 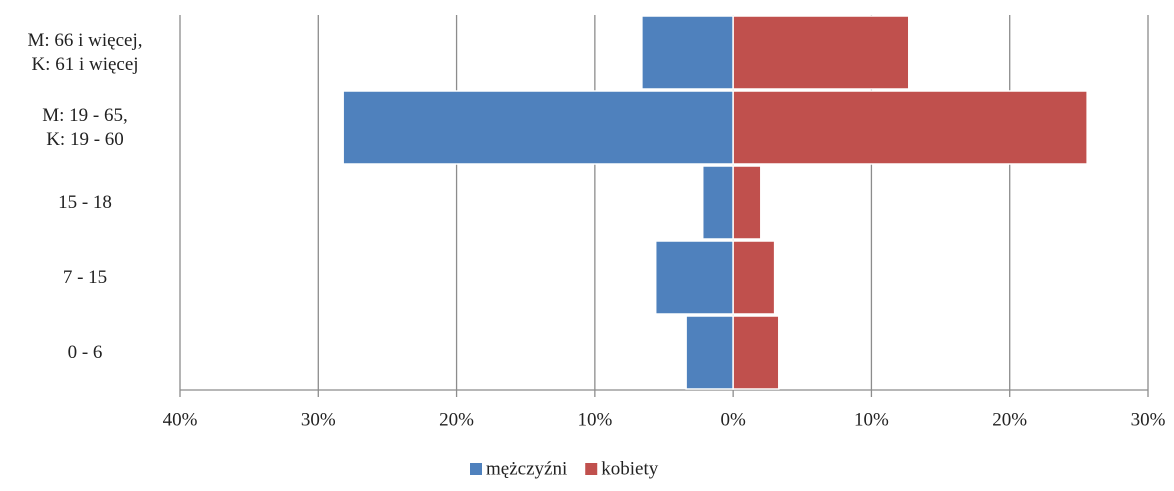 What do you see at coordinates (85, 277) in the screenshot?
I see `y-tick-label: 7 - 15` at bounding box center [85, 277].